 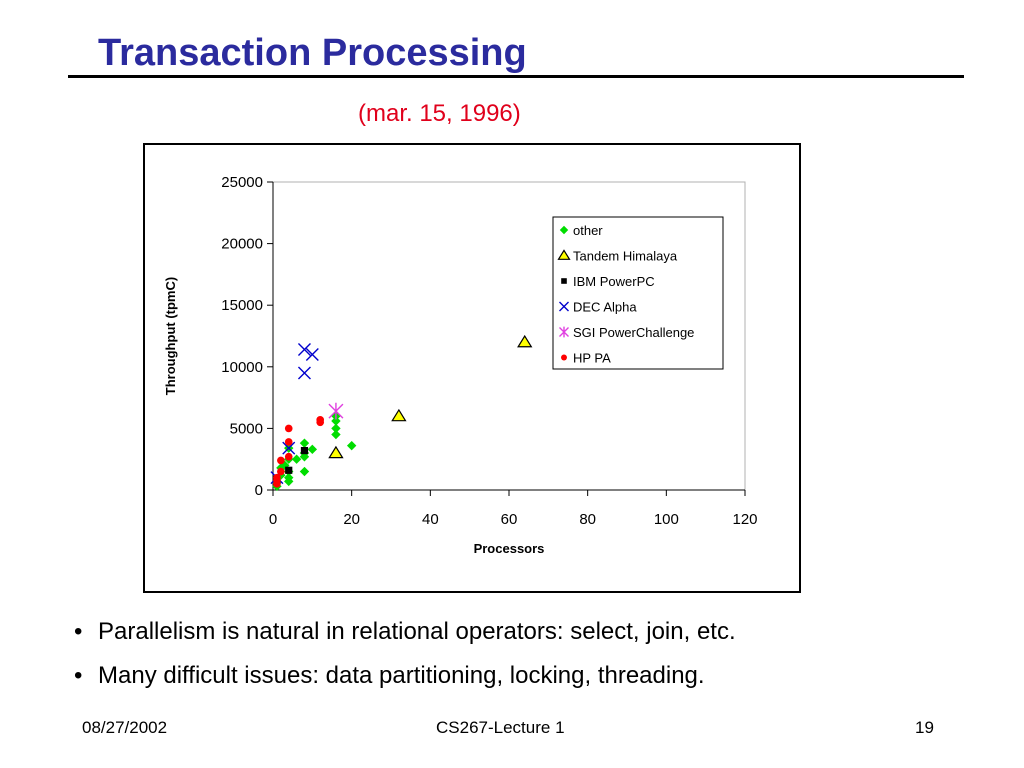 I want to click on legend-label: other, so click(x=588, y=230).